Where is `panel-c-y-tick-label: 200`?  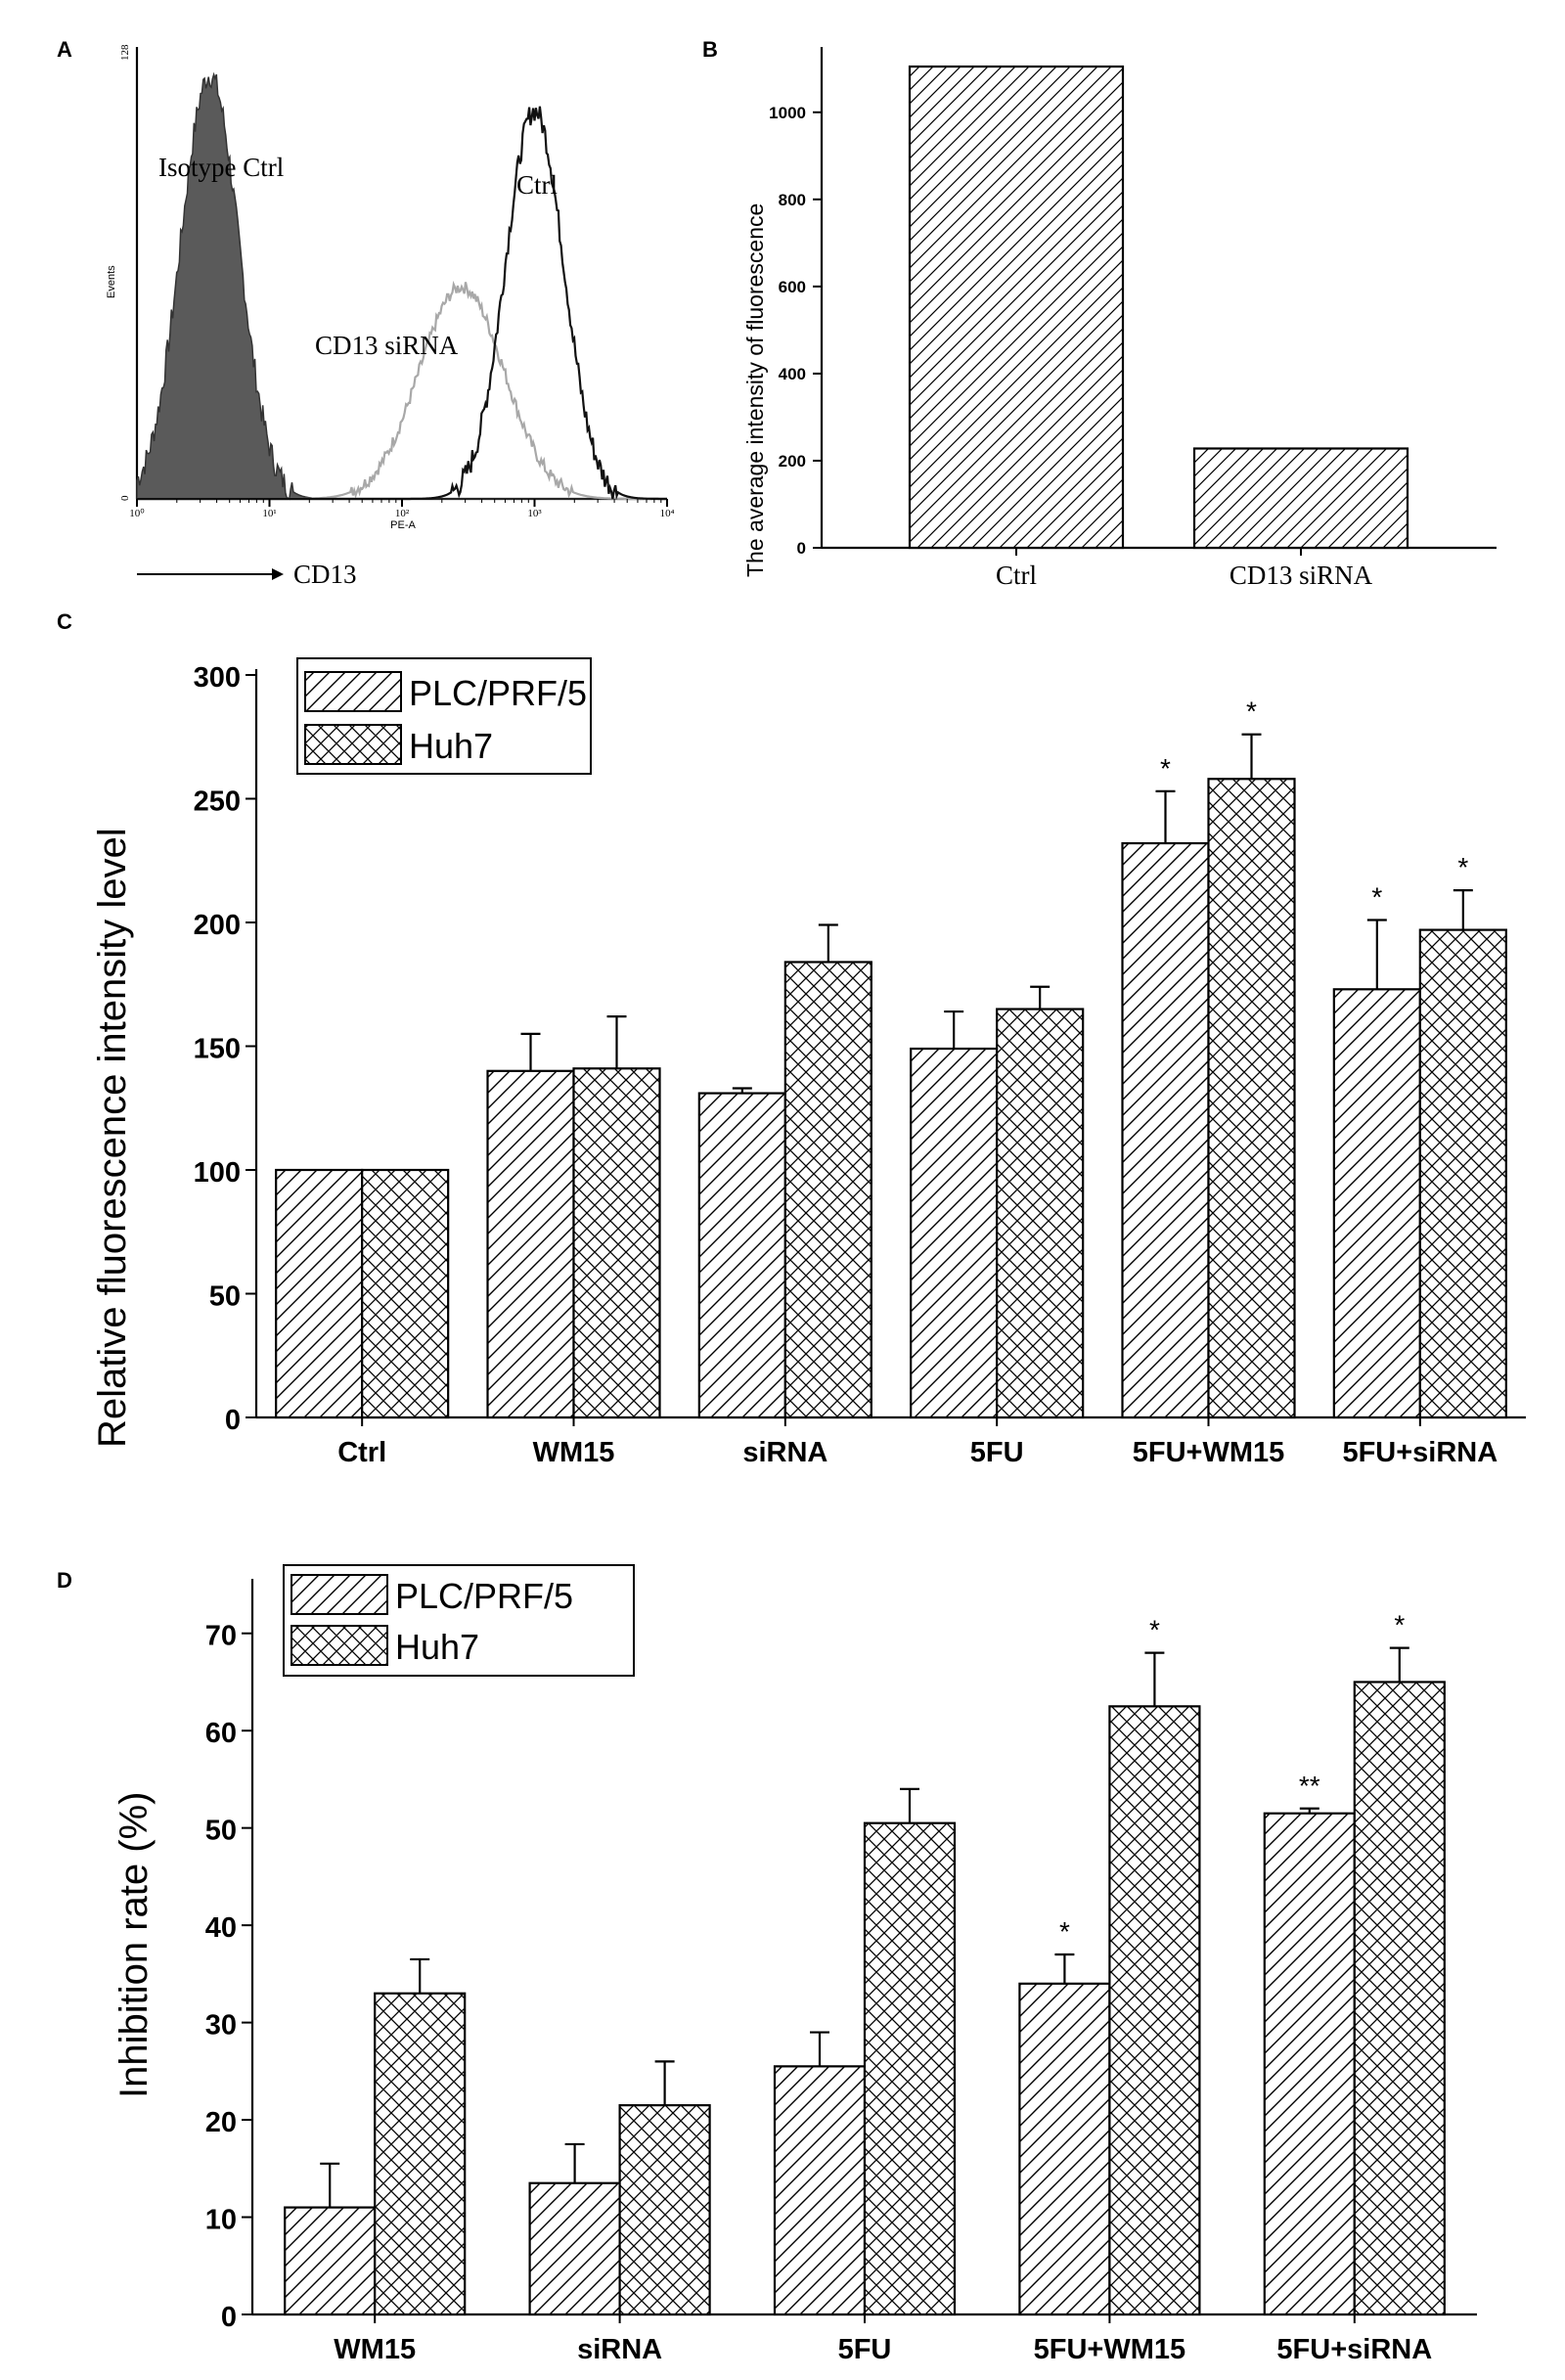
panel-c-y-tick-label: 200 is located at coordinates (217, 925).